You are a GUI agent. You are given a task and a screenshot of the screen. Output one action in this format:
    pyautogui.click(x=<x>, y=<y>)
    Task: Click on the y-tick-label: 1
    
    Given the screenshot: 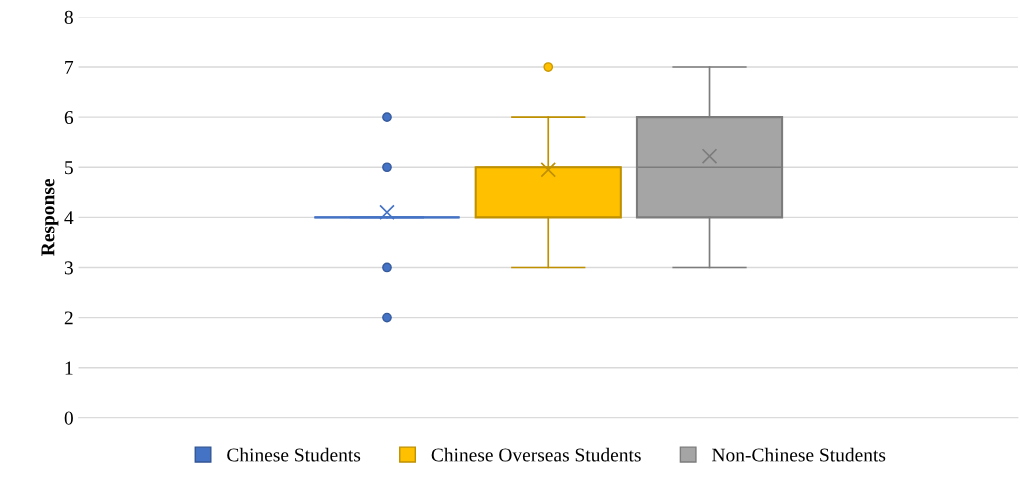 What is the action you would take?
    pyautogui.click(x=69, y=368)
    